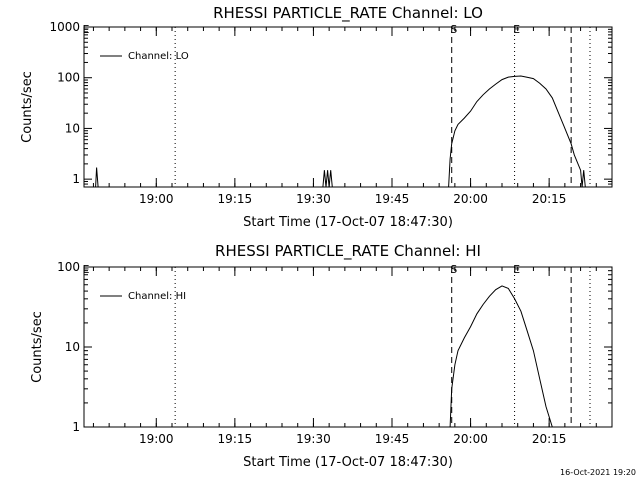 This screenshot has width=640, height=480. Describe the element at coordinates (598, 472) in the screenshot. I see `timestamp: 16-Oct-2021 19:20` at that location.